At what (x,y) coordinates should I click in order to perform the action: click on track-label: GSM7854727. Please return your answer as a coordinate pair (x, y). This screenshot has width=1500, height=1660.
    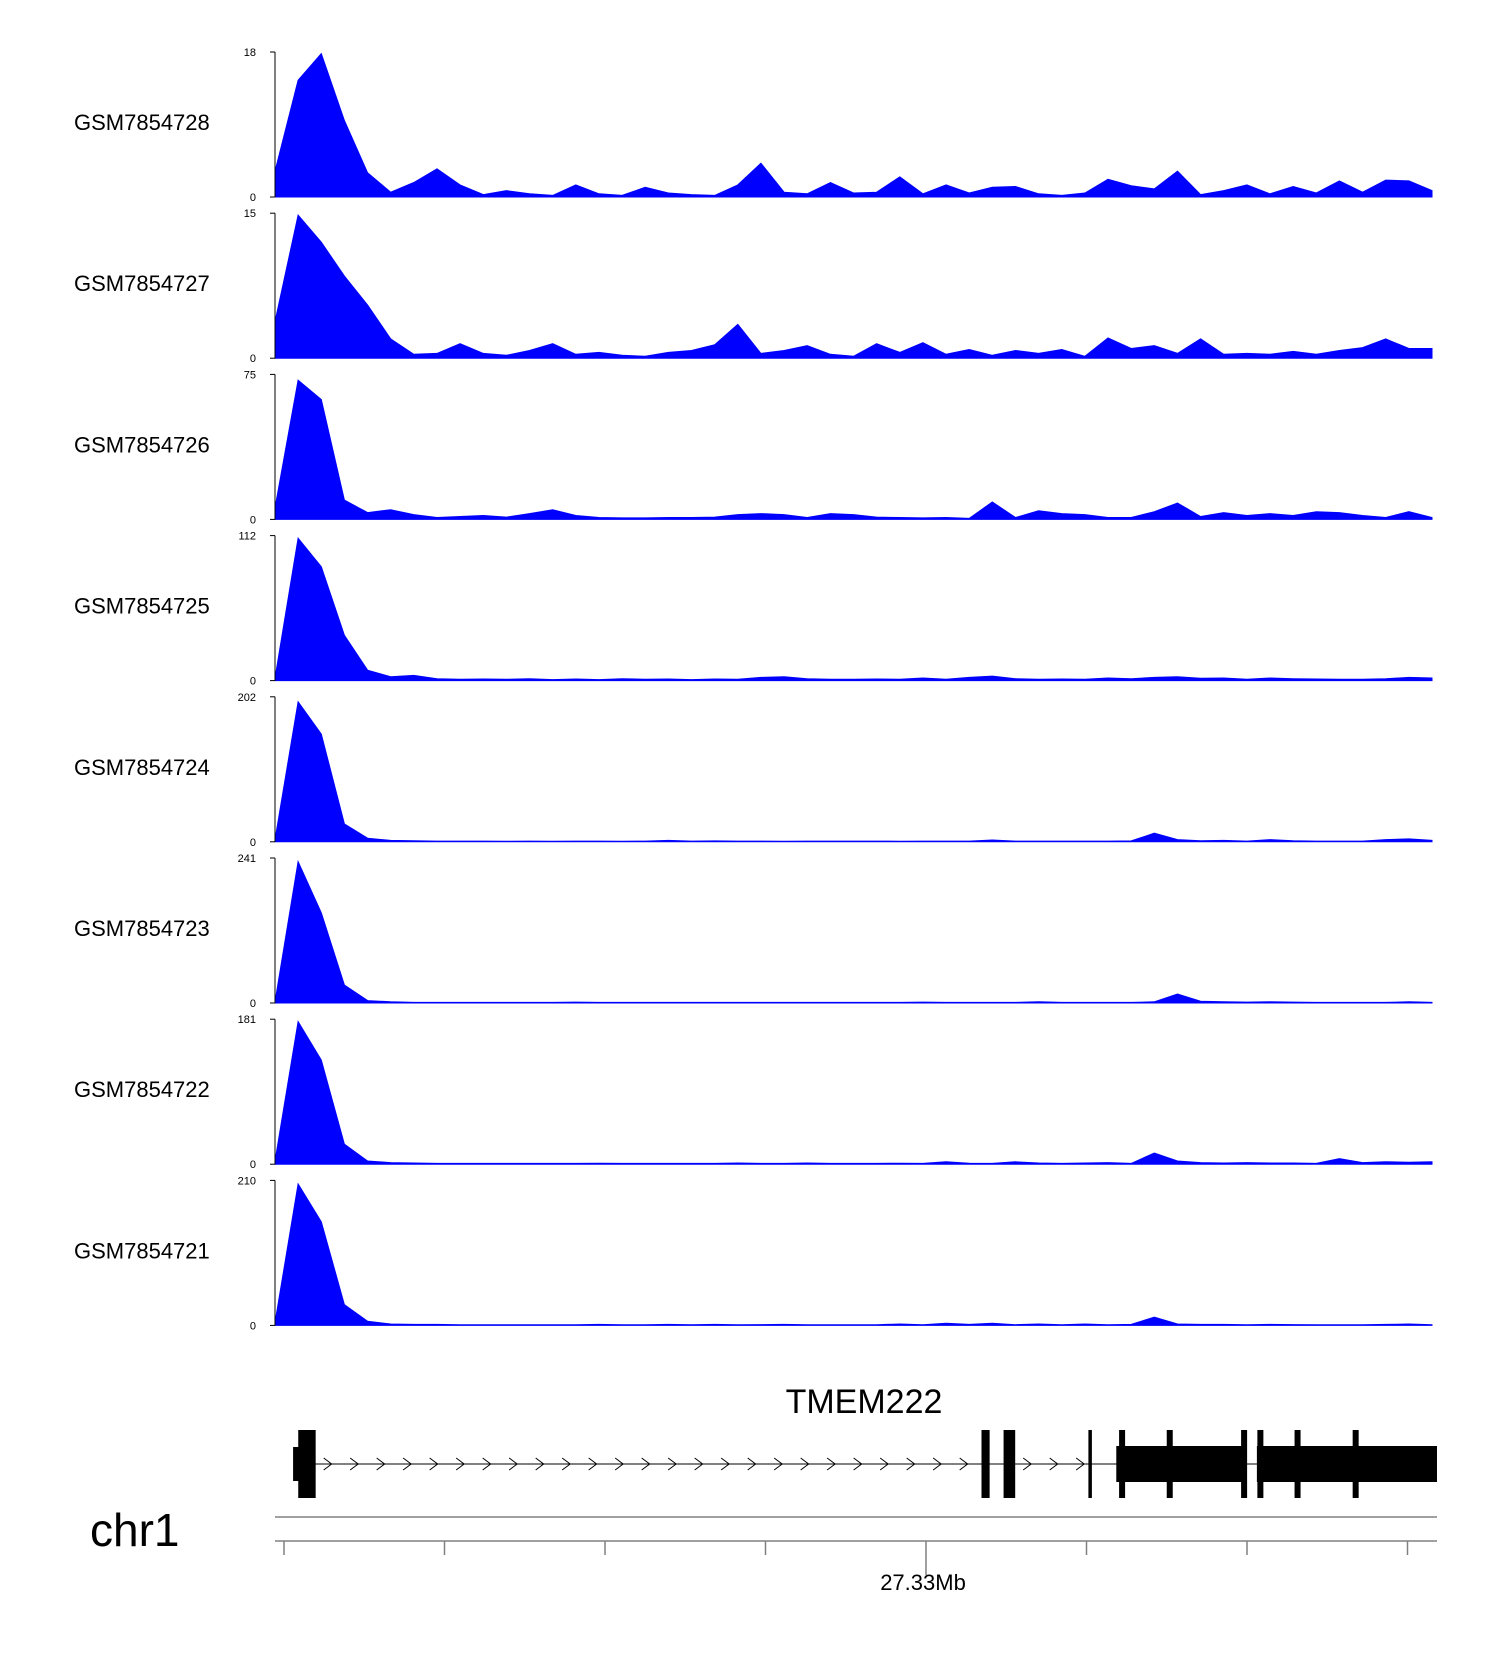
    Looking at the image, I should click on (142, 283).